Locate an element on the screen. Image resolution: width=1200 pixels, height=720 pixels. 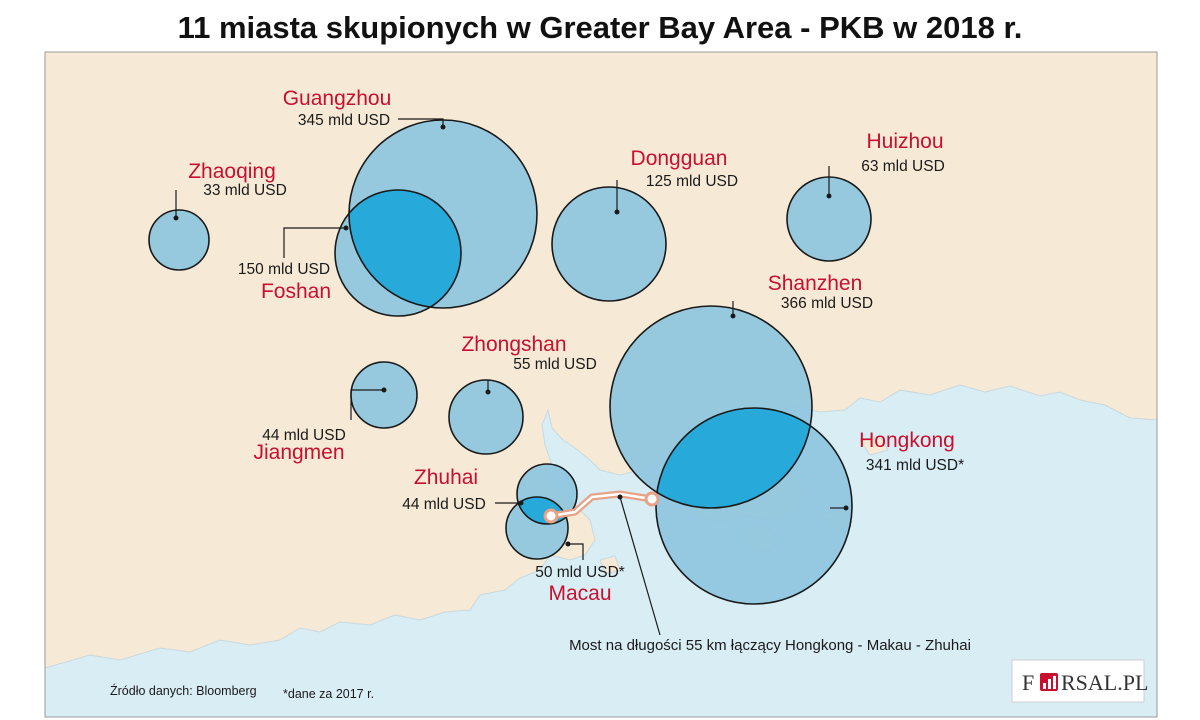
dongguan-bubble is located at coordinates (609, 244).